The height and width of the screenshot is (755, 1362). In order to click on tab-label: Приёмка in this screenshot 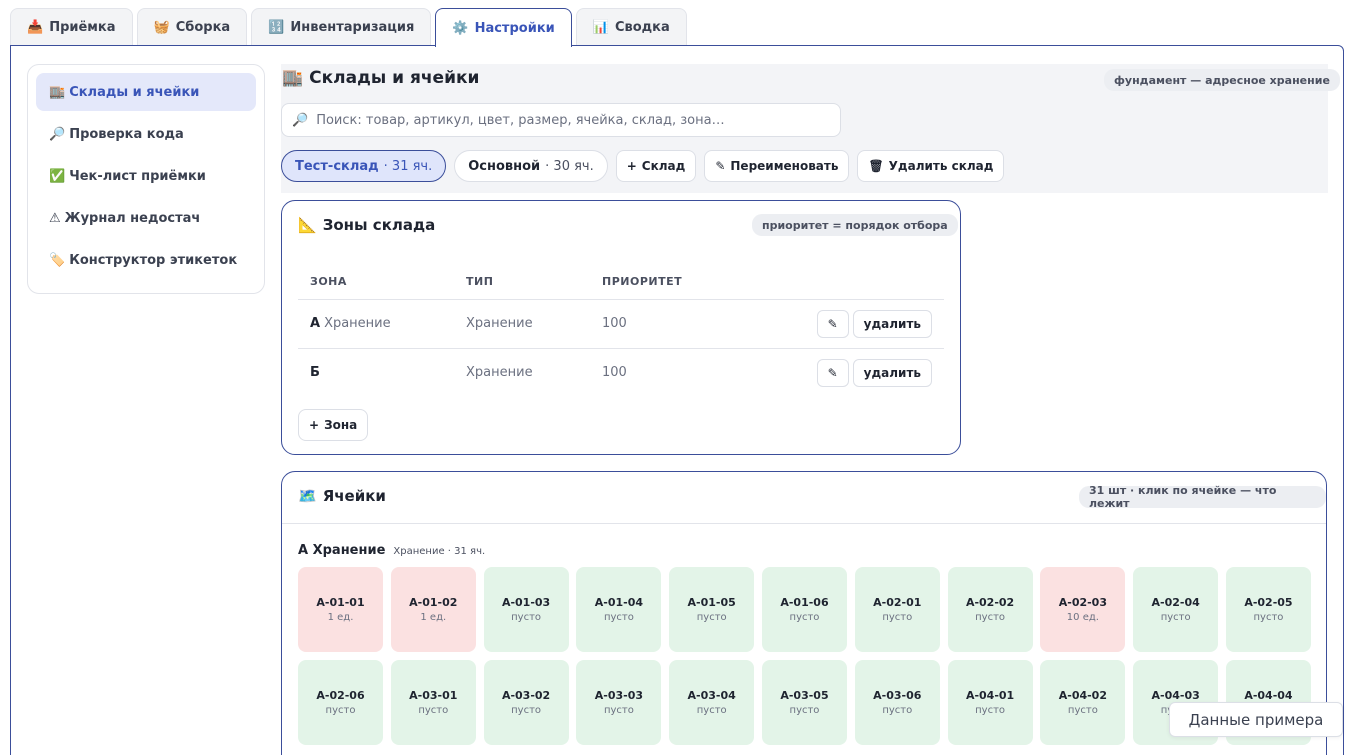, I will do `click(82, 27)`.